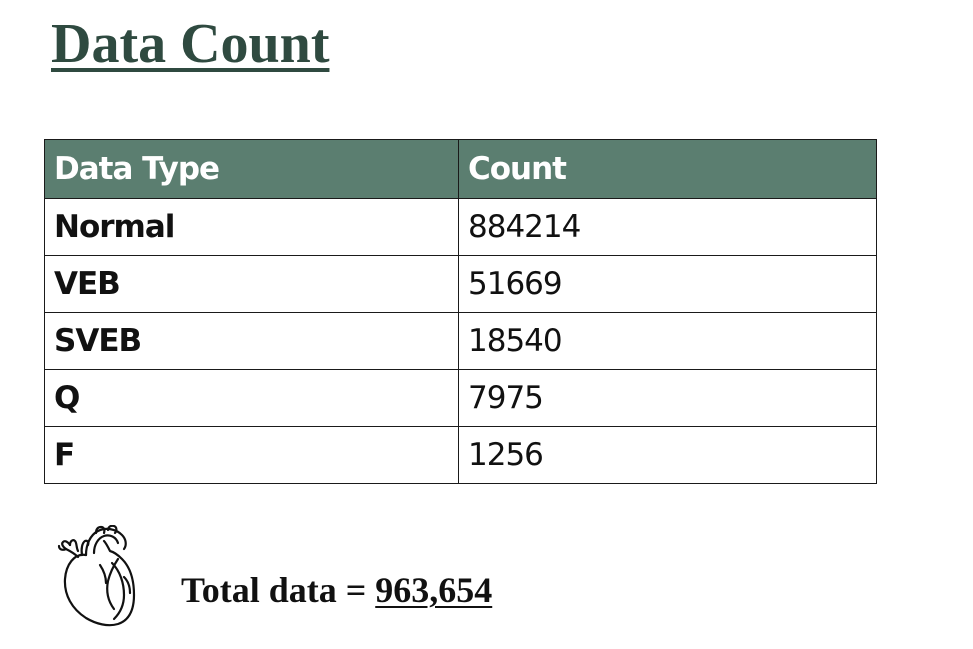 This screenshot has width=973, height=649. I want to click on table-row: F 1256, so click(460, 455).